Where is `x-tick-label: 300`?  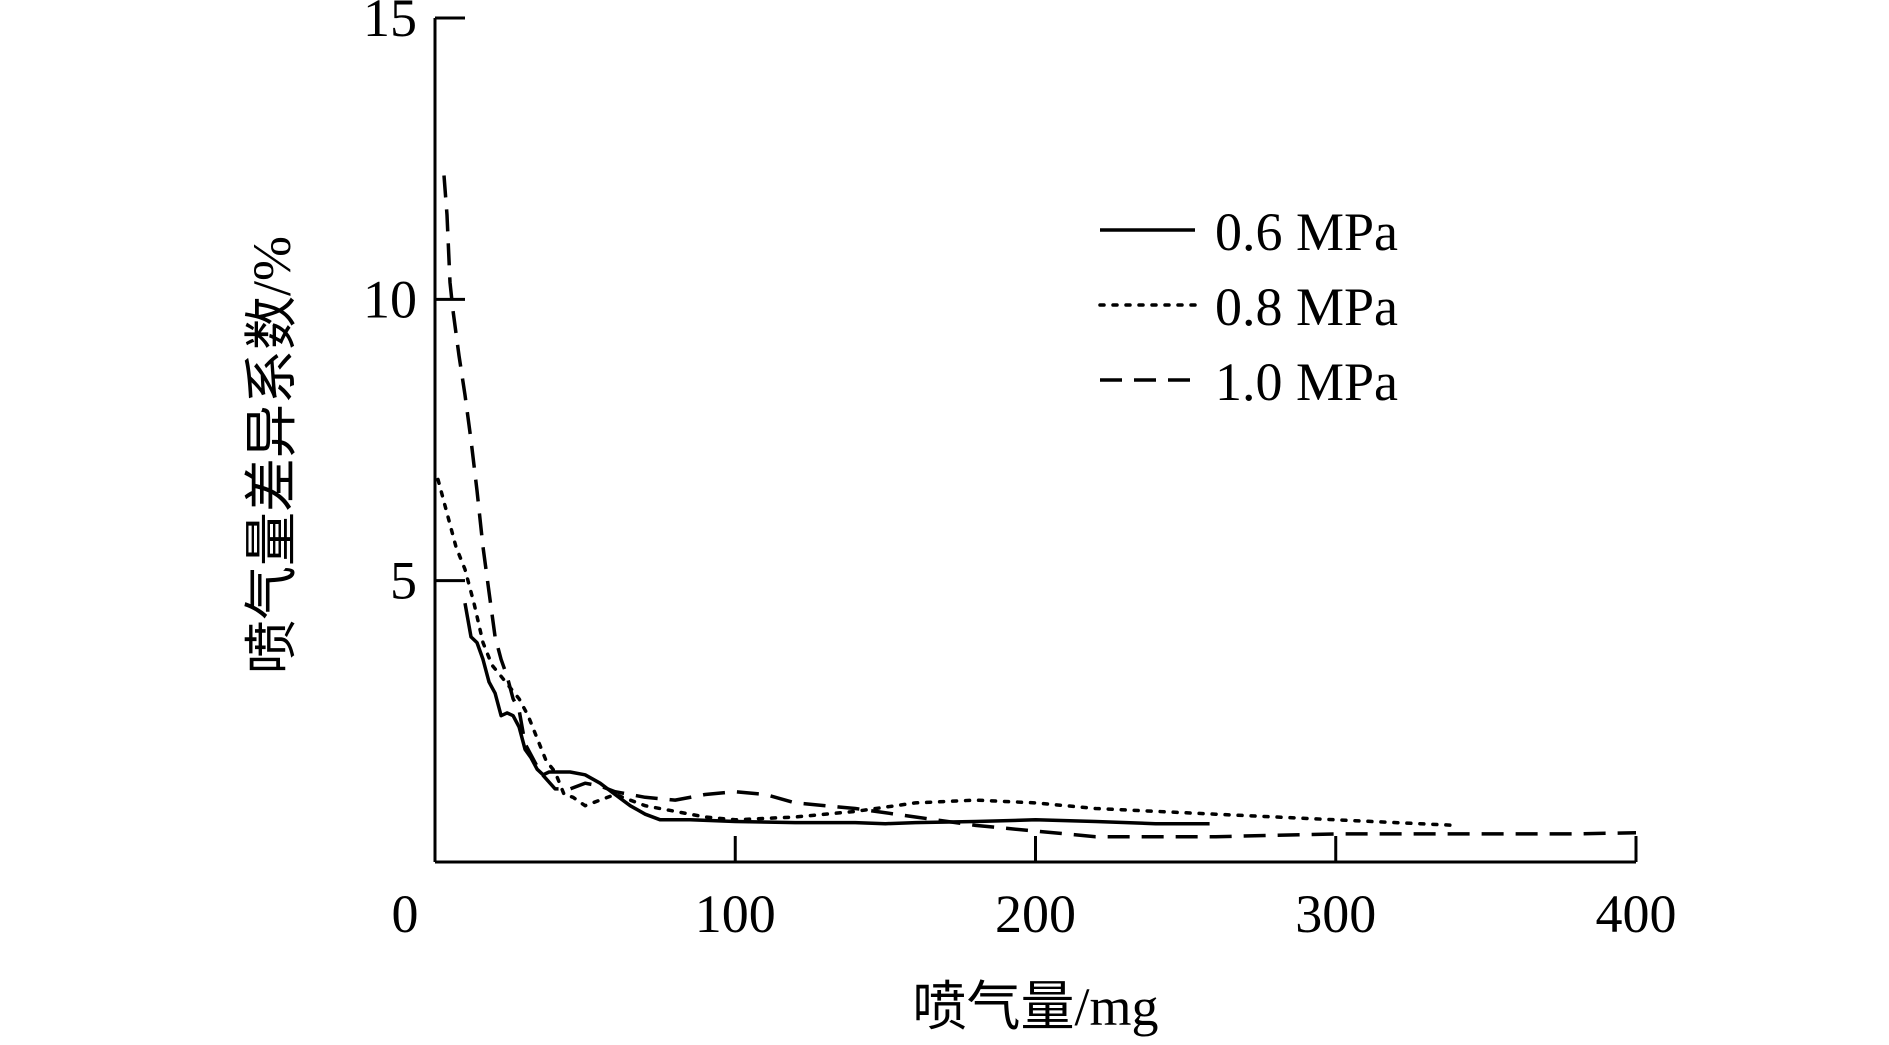 x-tick-label: 300 is located at coordinates (1335, 914).